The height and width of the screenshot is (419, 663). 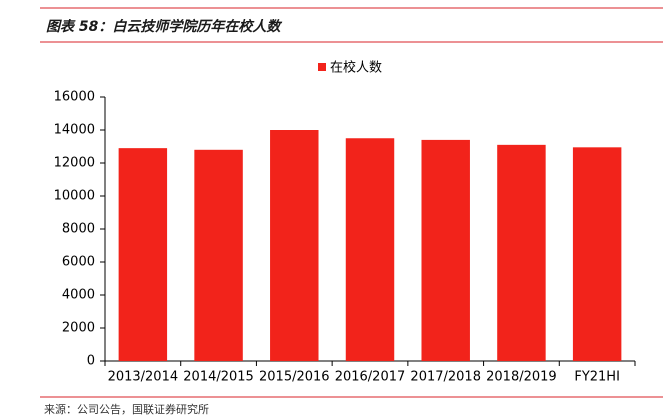 What do you see at coordinates (370, 377) in the screenshot?
I see `x-tick-label: 2016/2017` at bounding box center [370, 377].